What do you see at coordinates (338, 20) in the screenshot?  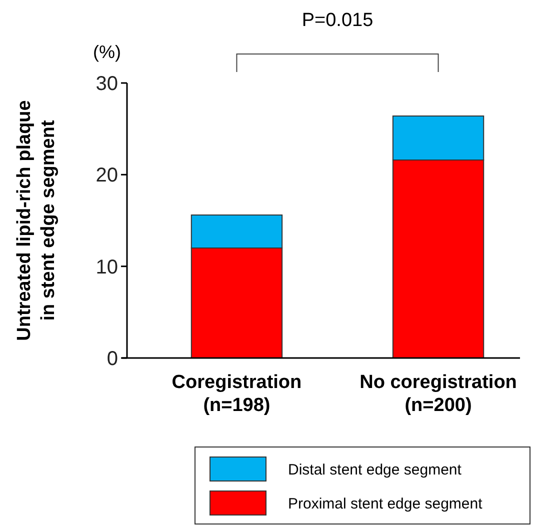 I see `text: P=0.015` at bounding box center [338, 20].